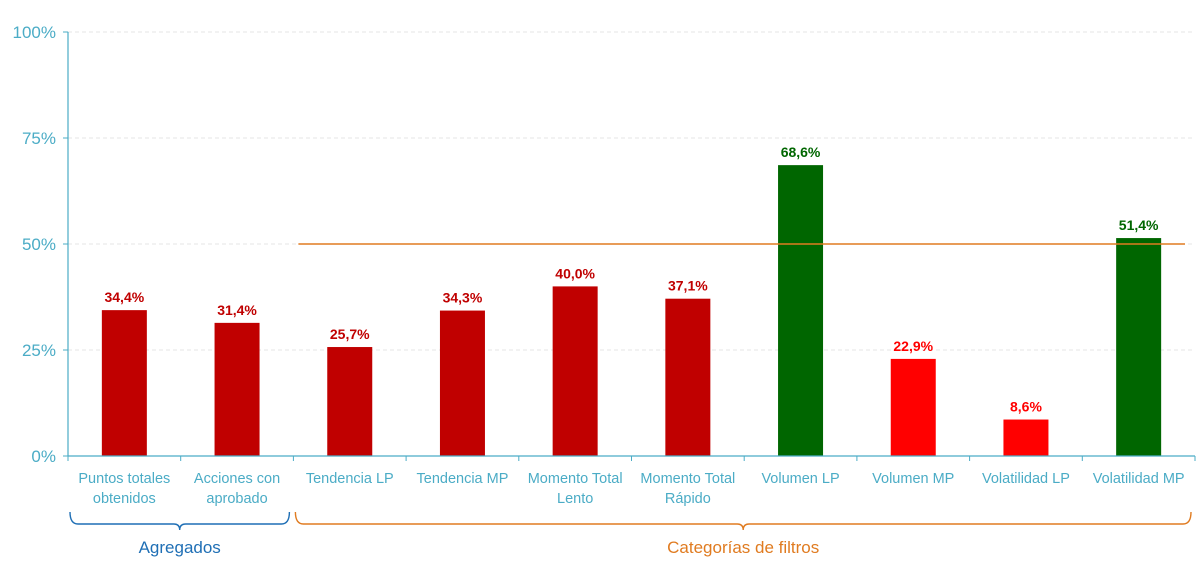  What do you see at coordinates (913, 346) in the screenshot?
I see `data-label: 22,9%` at bounding box center [913, 346].